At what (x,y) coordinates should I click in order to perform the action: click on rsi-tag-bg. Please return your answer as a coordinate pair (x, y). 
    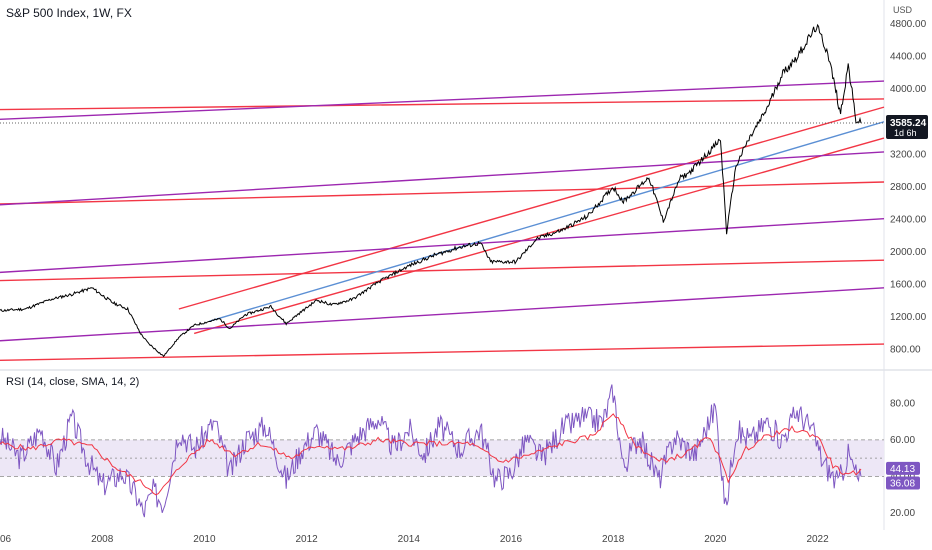
    Looking at the image, I should click on (903, 468).